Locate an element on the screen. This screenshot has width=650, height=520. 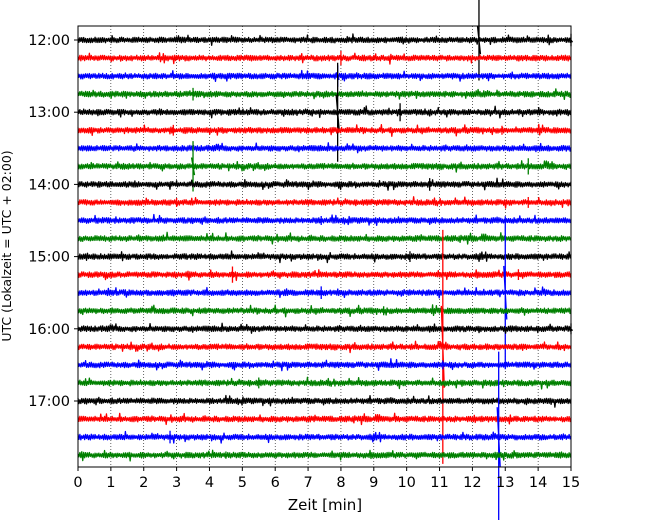
x-tick-label-10: 10 is located at coordinates (406, 483).